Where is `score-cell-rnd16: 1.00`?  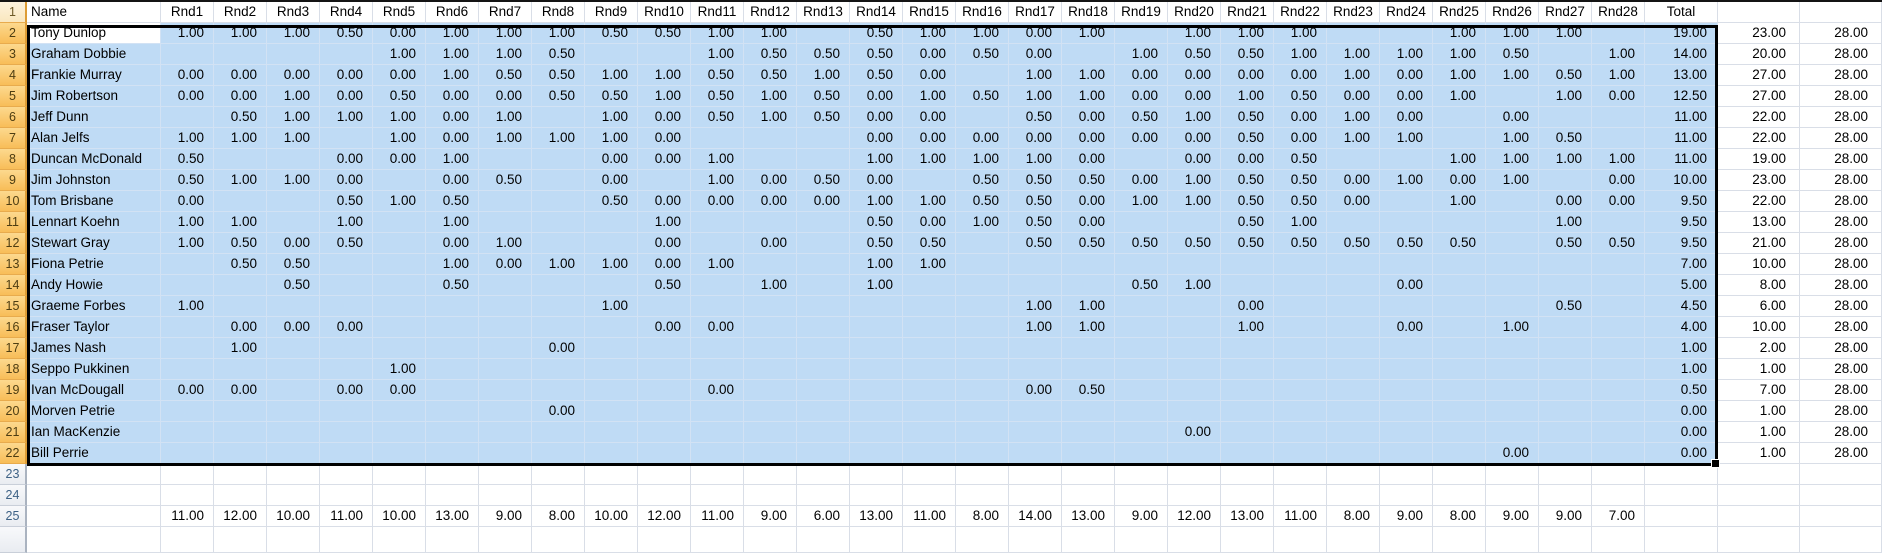
score-cell-rnd16: 1.00 is located at coordinates (982, 159).